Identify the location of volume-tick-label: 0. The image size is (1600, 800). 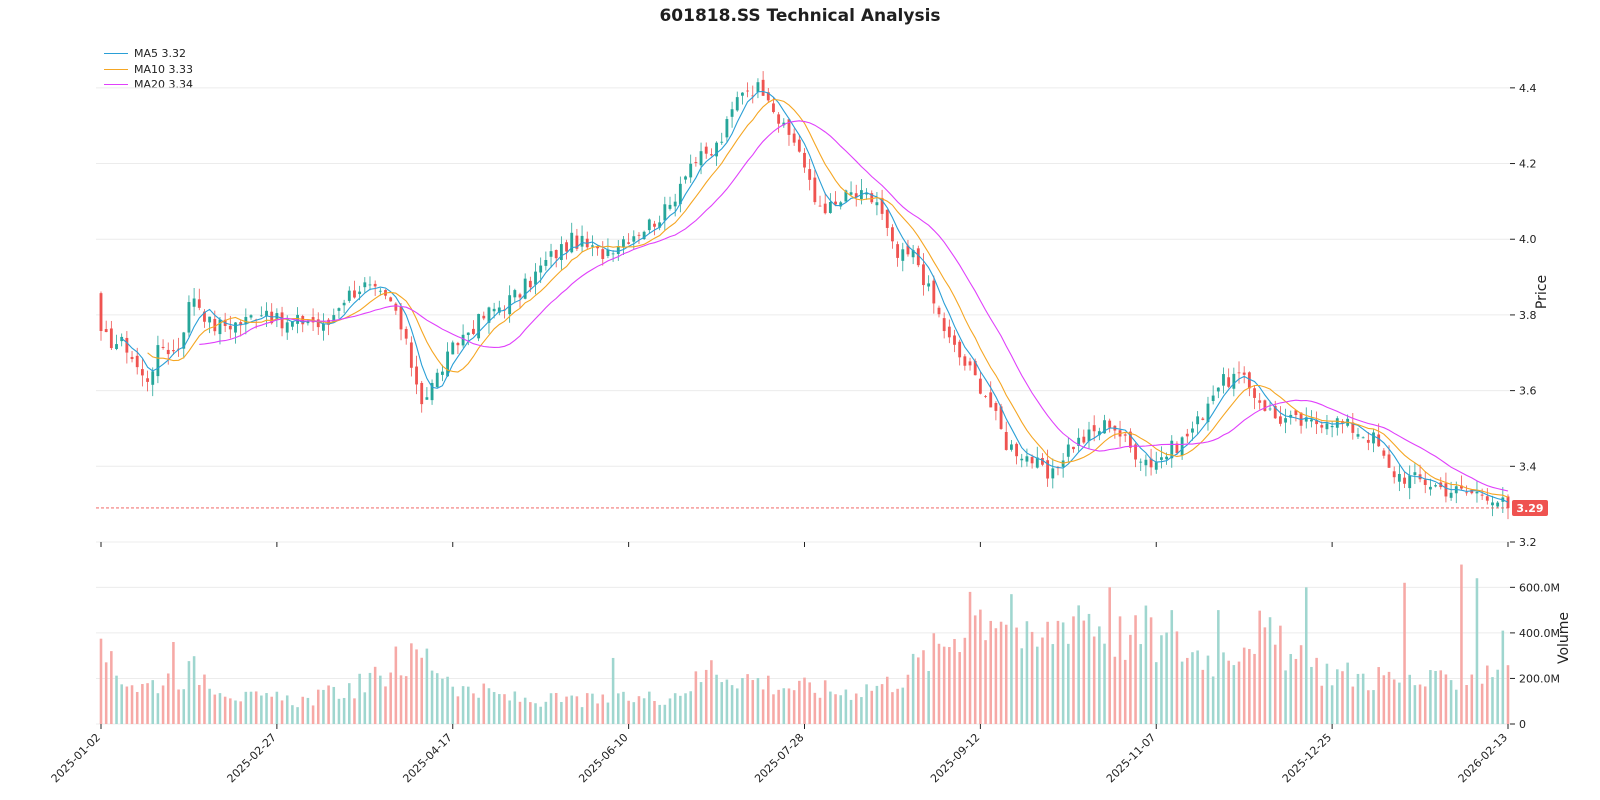
(1522, 724).